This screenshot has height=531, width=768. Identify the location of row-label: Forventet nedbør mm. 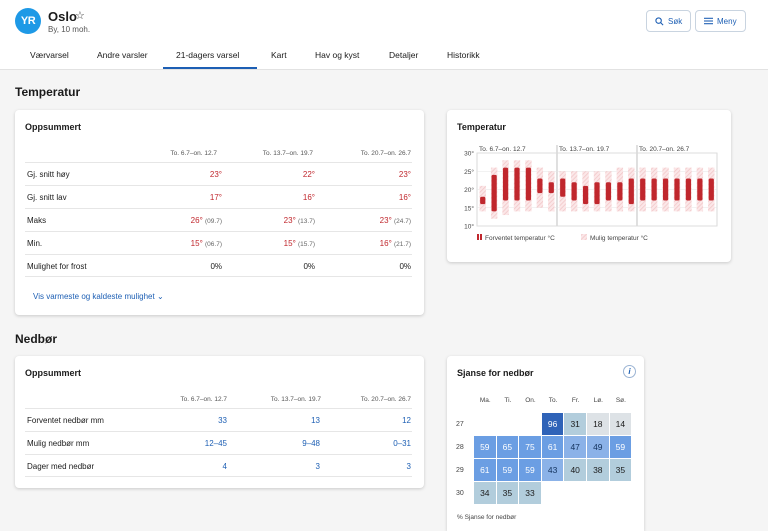
(65, 420).